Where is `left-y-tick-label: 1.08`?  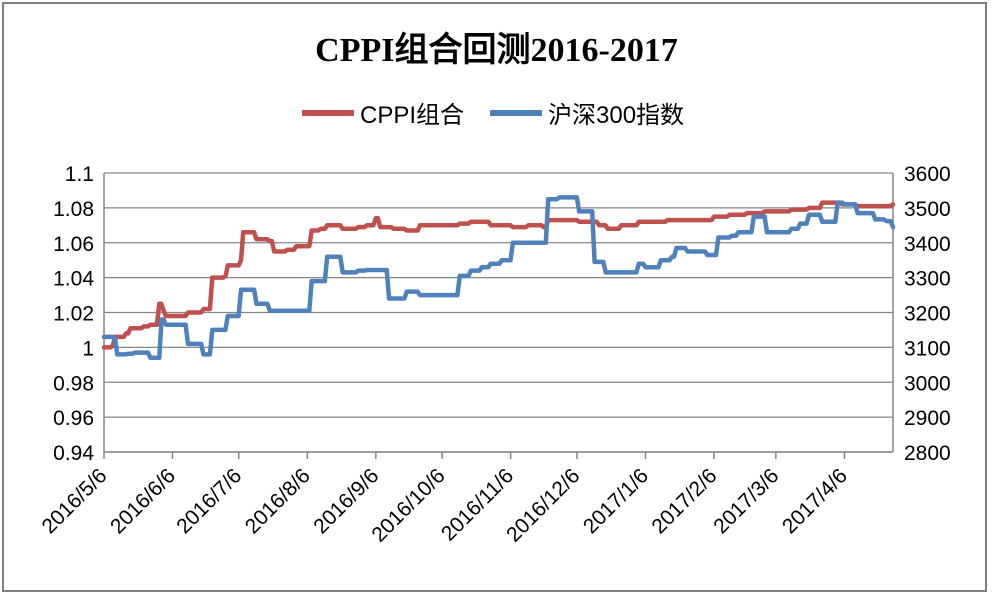 left-y-tick-label: 1.08 is located at coordinates (73, 209).